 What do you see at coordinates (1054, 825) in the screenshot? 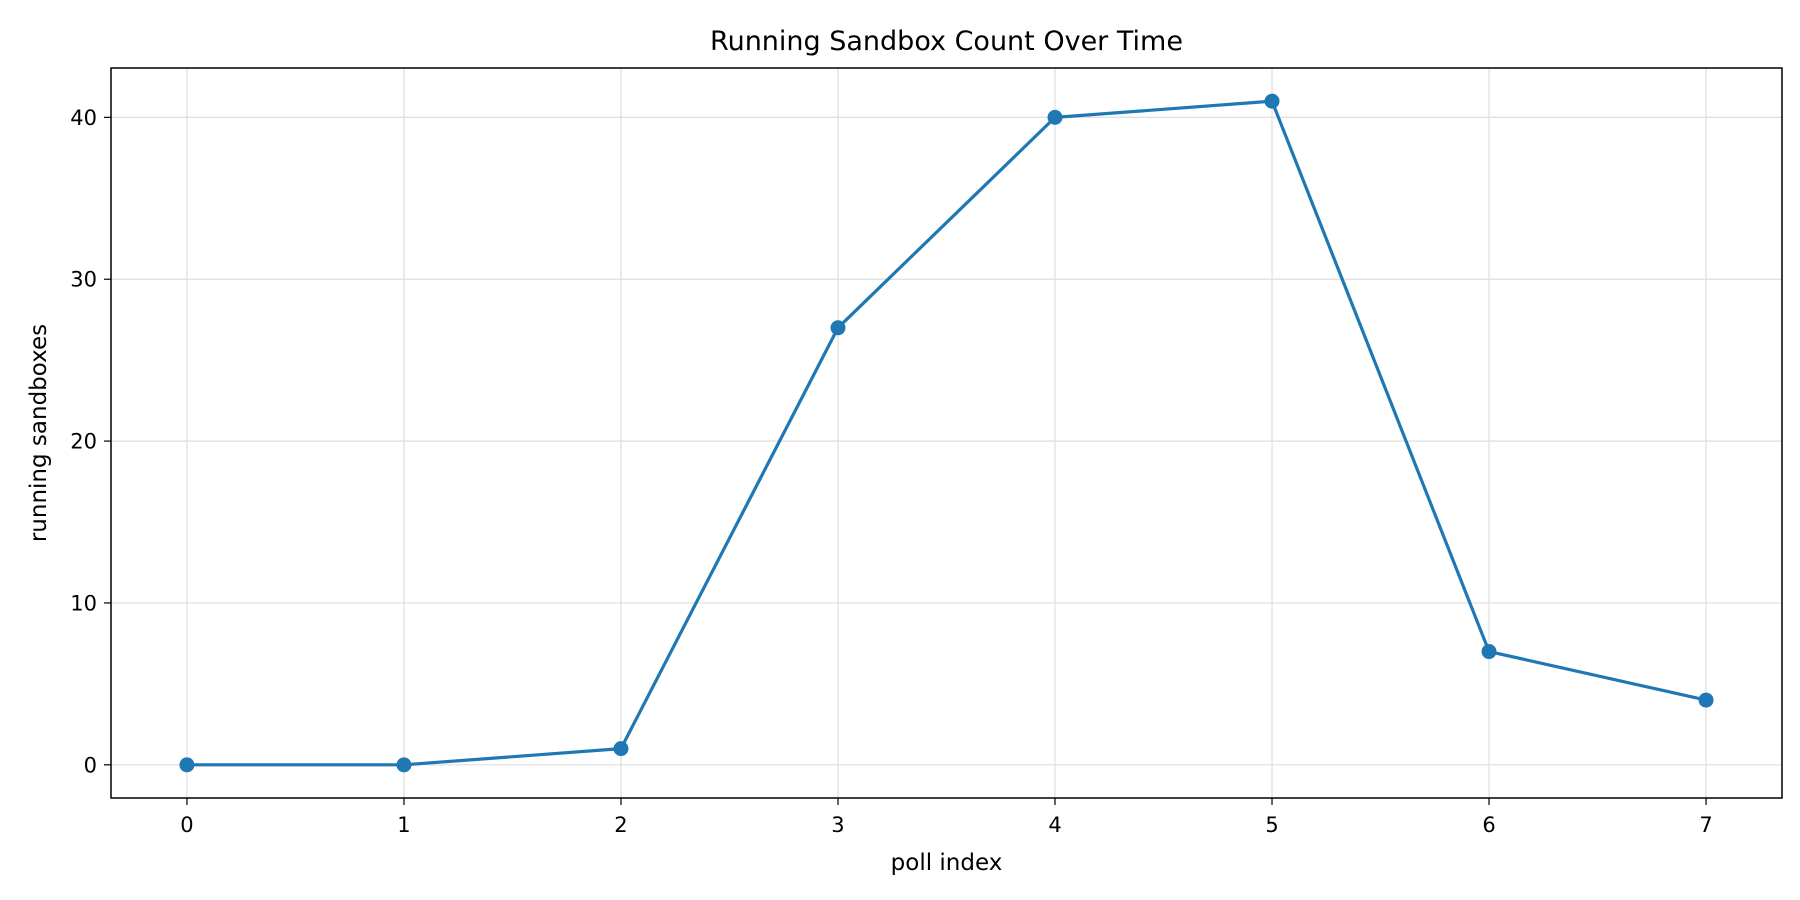
I see `x-tick-label: 4` at bounding box center [1054, 825].